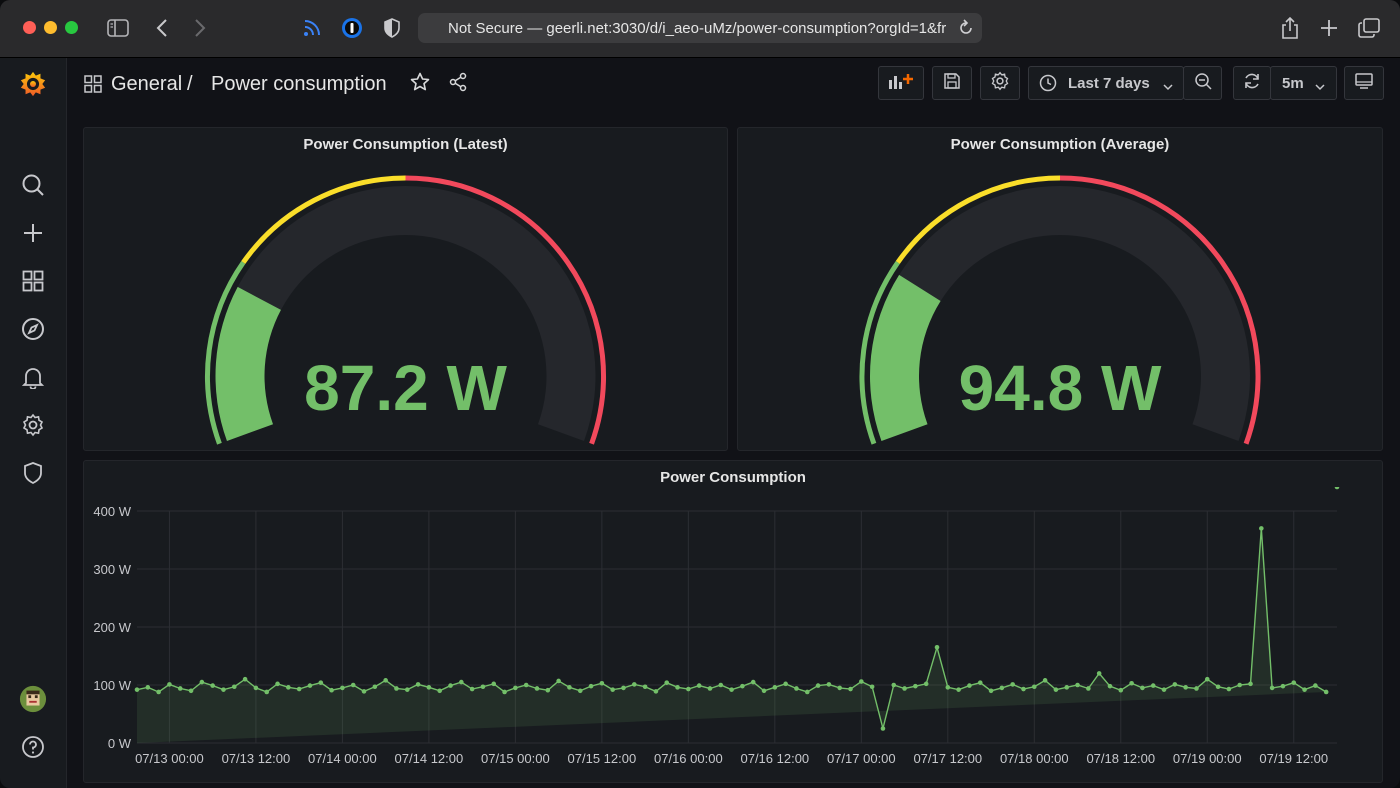  What do you see at coordinates (901, 83) in the screenshot?
I see `add-panel-button` at bounding box center [901, 83].